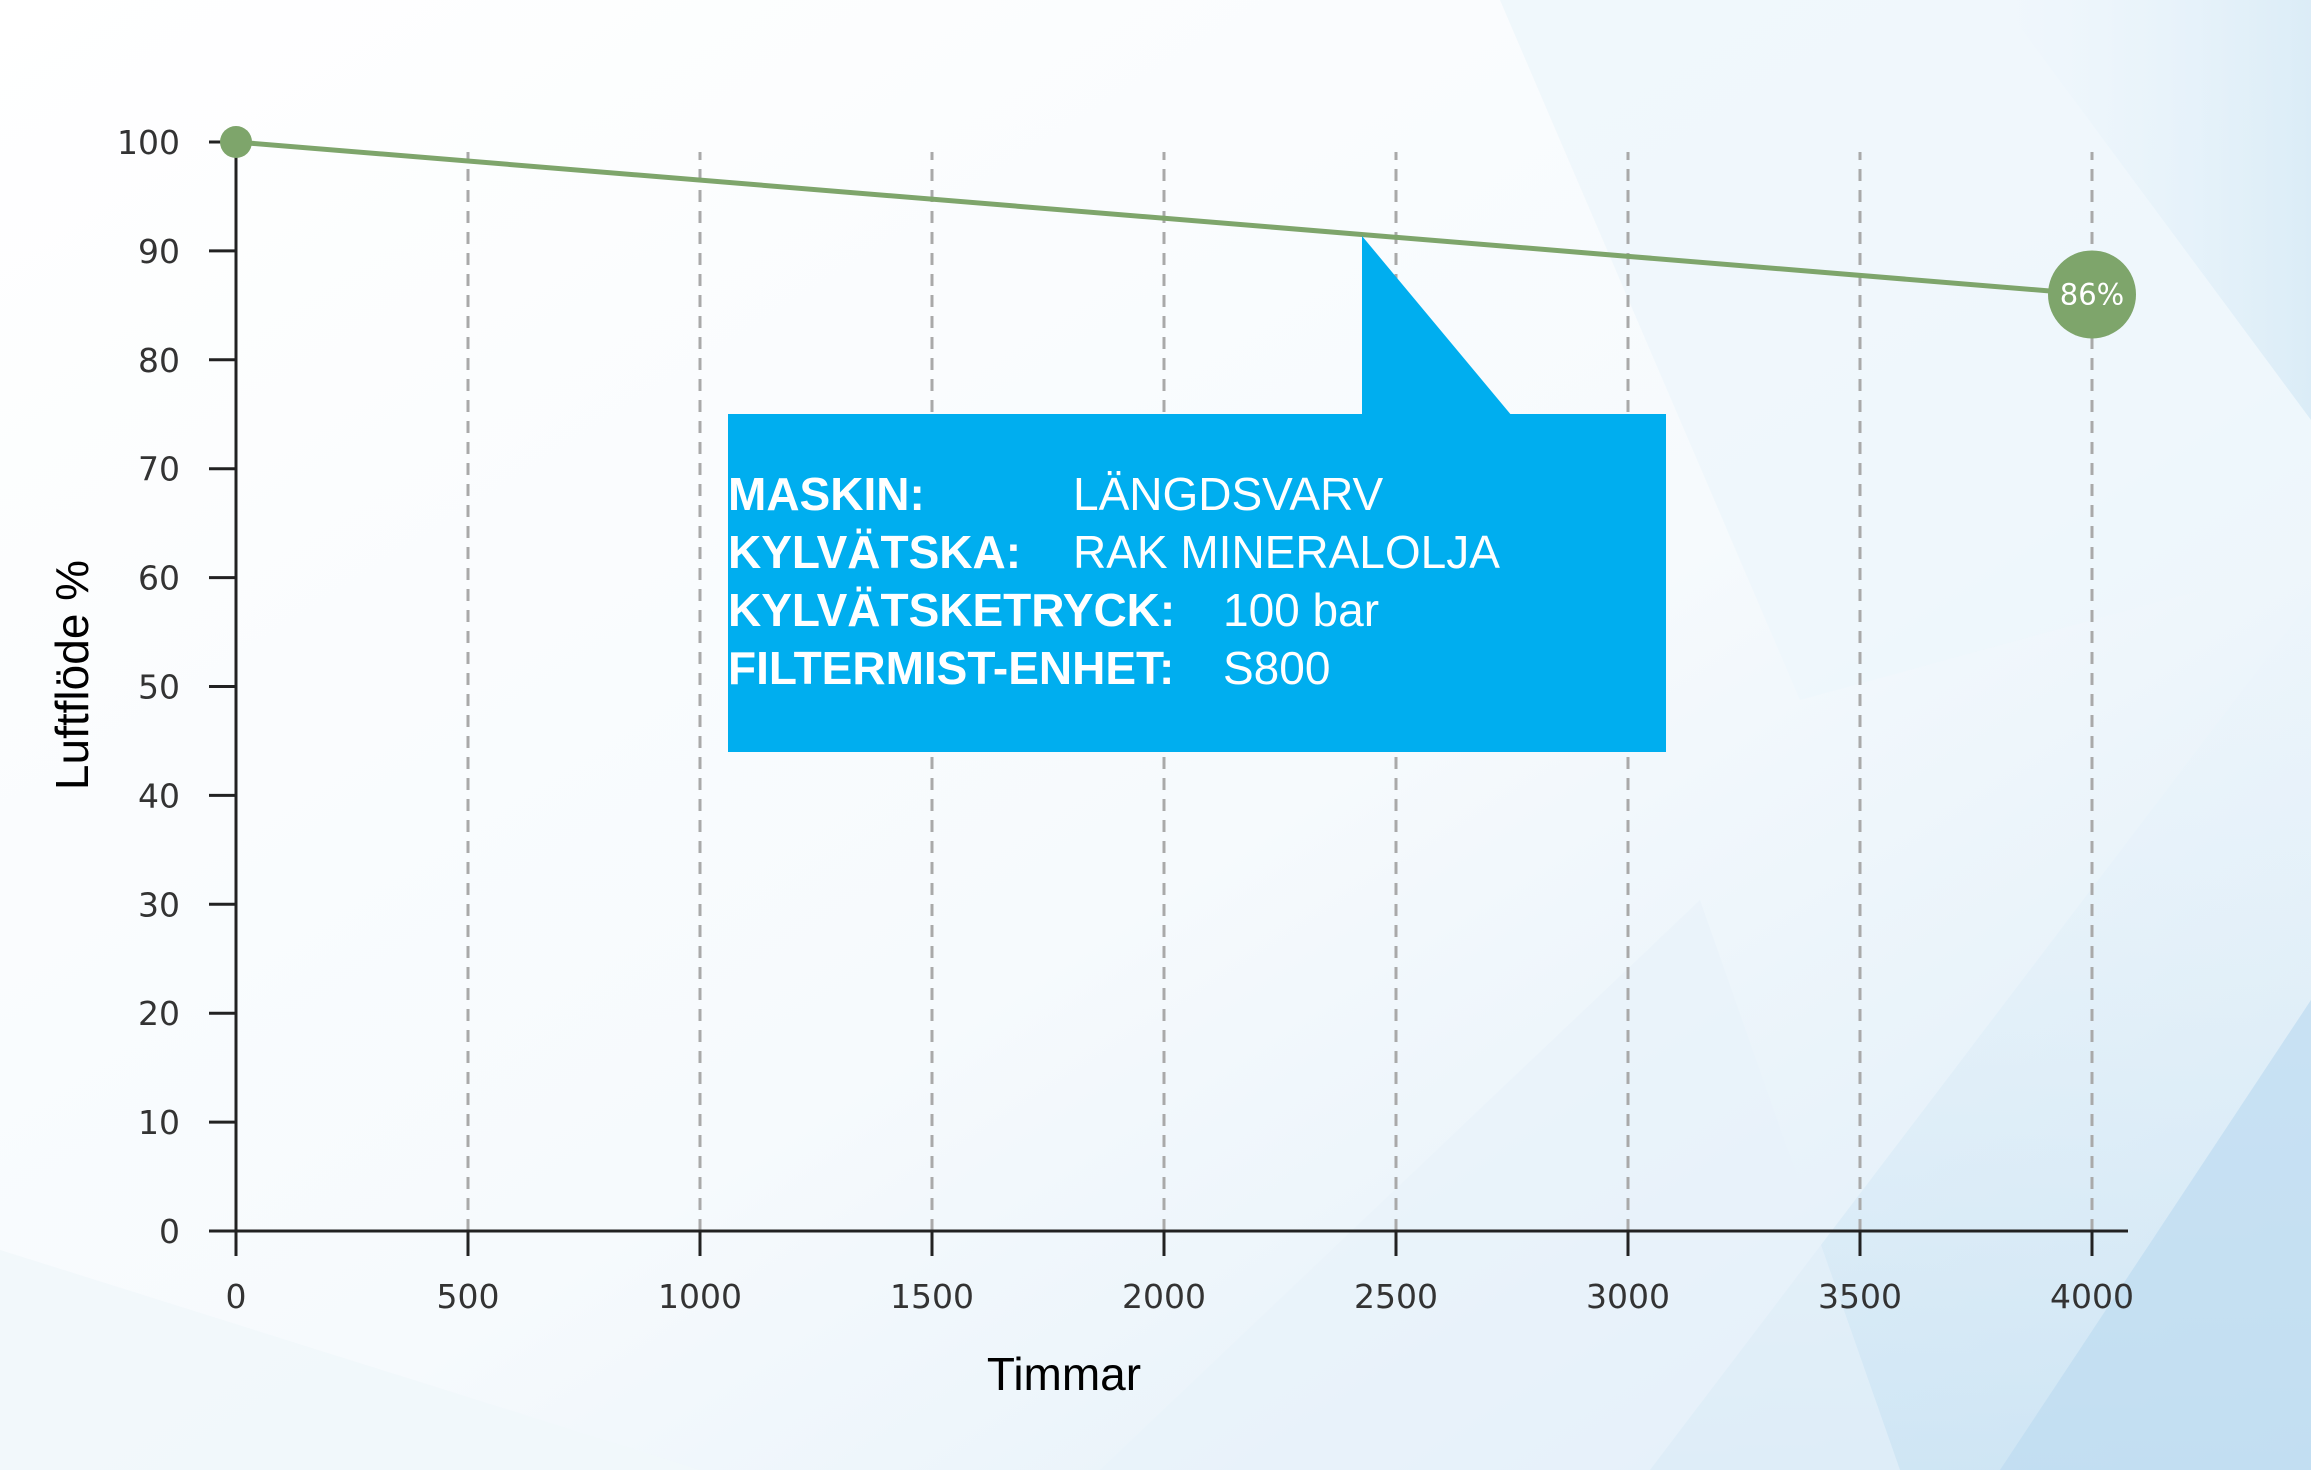 This screenshot has width=2311, height=1470. I want to click on callout-body, so click(1197, 583).